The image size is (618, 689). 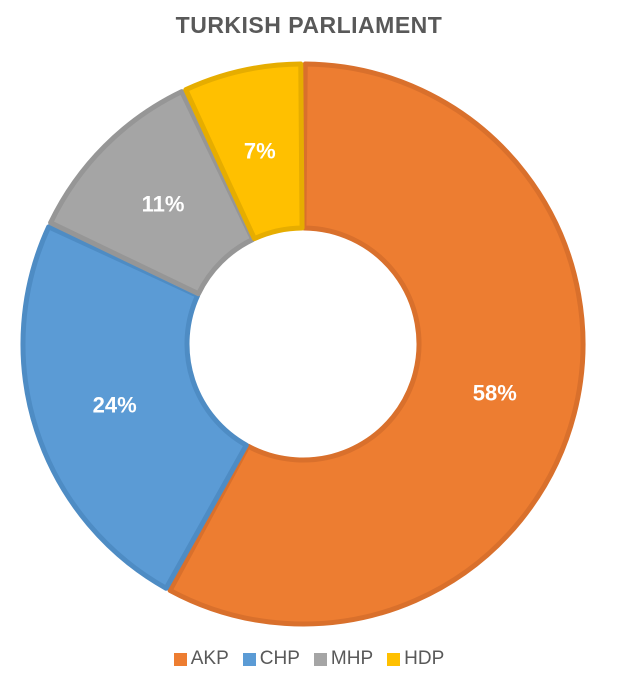 I want to click on chart-title: TURKISH PARLIAMENT, so click(x=309, y=25).